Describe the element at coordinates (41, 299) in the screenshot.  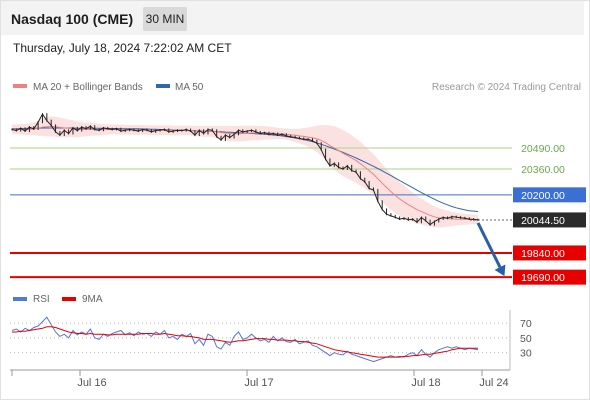
I see `rsi-legend-label: RSI` at that location.